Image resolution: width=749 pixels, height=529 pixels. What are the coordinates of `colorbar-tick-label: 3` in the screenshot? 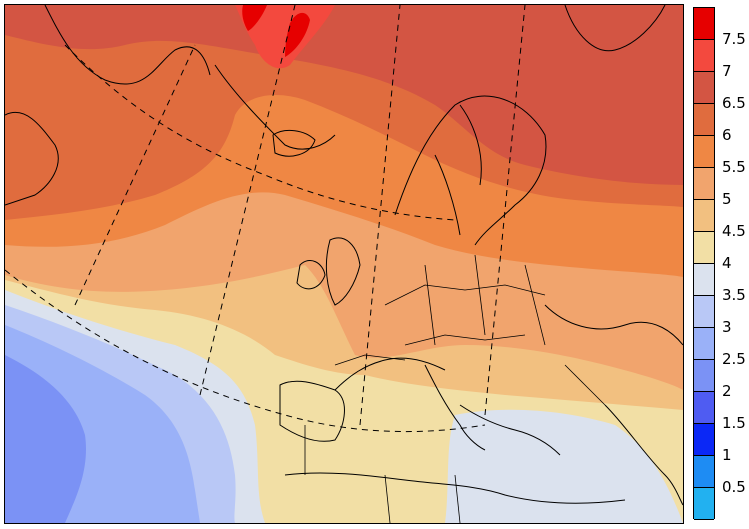 It's located at (727, 327).